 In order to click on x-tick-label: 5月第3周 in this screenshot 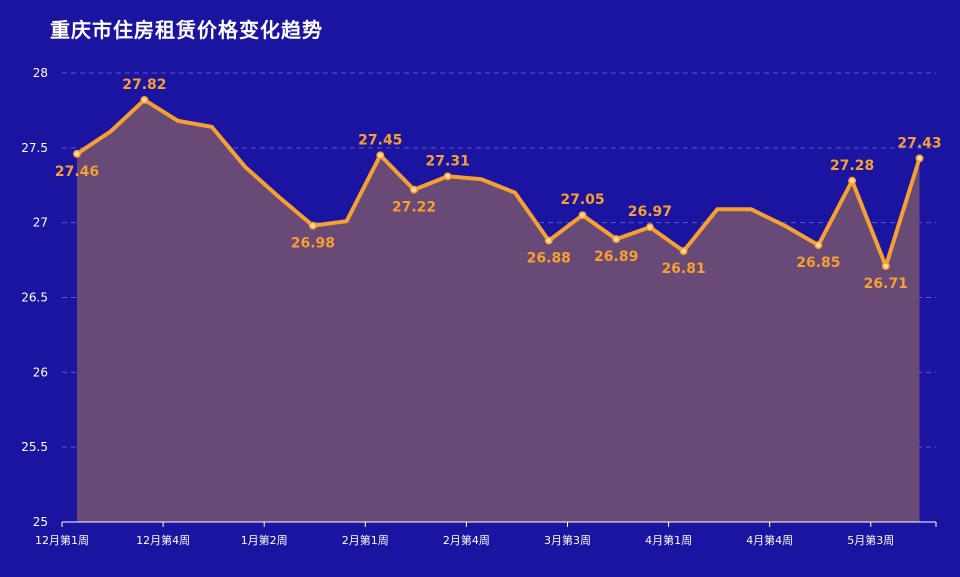, I will do `click(870, 540)`.